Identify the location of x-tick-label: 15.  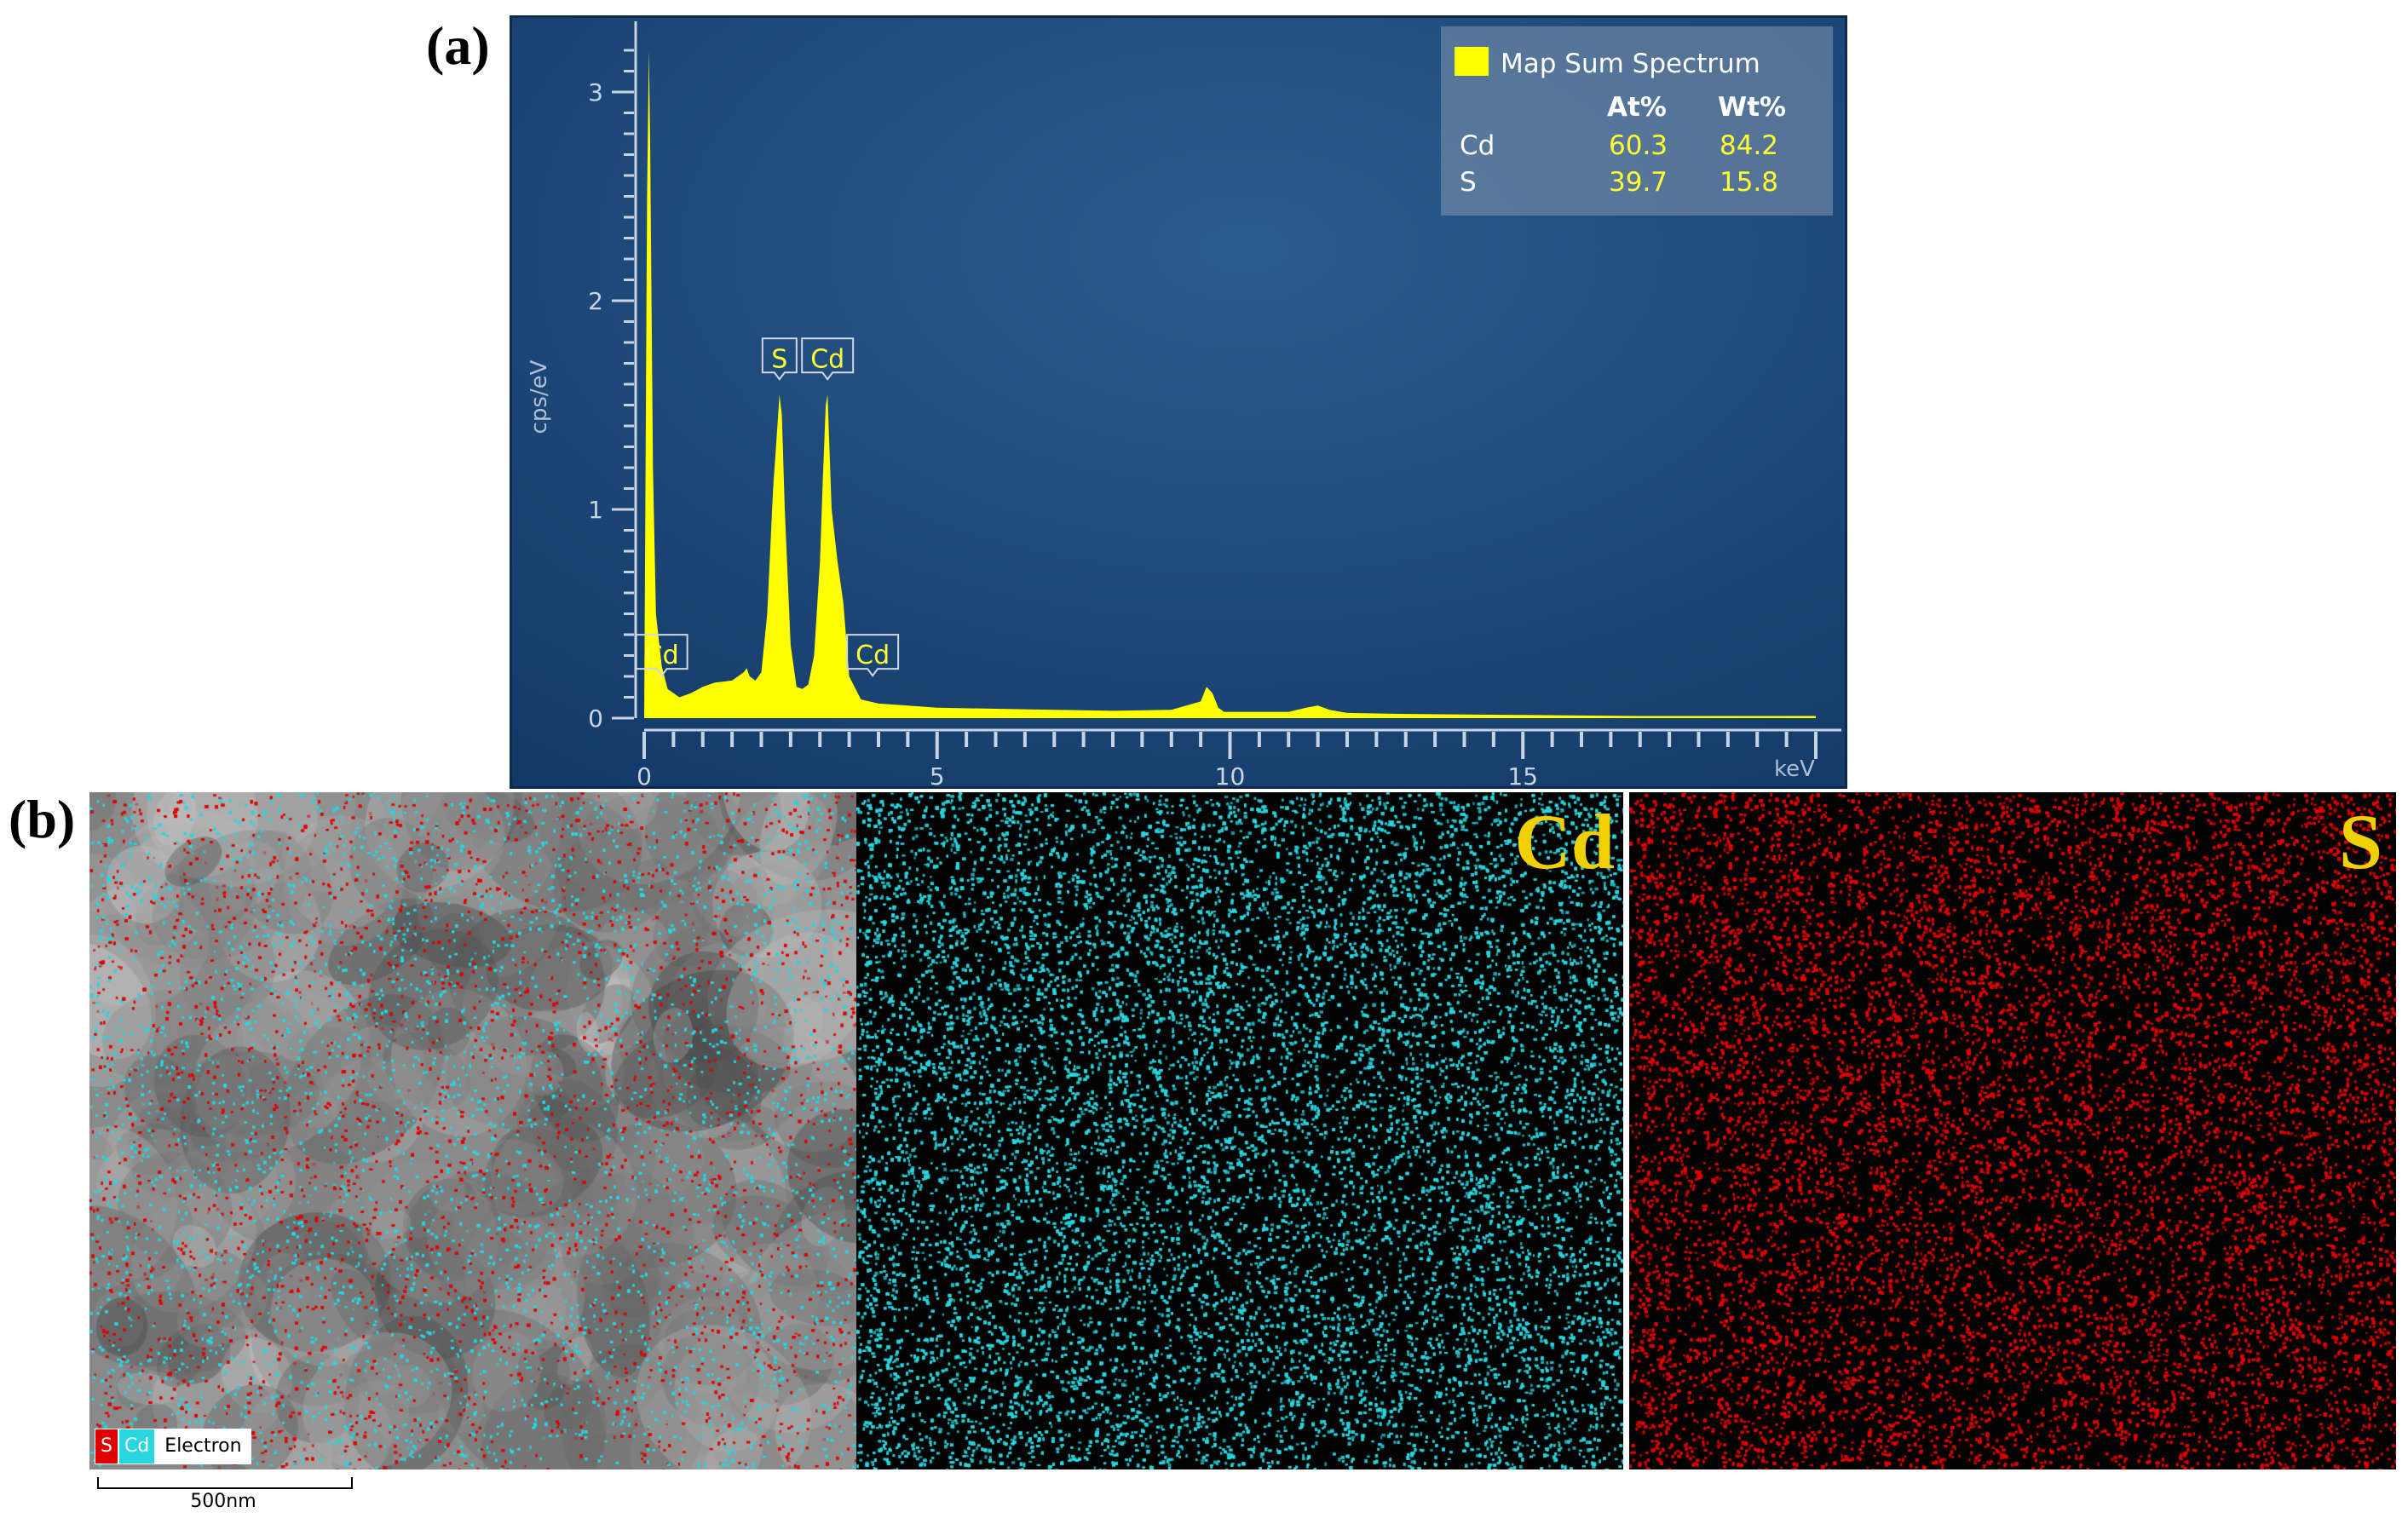
(1523, 774).